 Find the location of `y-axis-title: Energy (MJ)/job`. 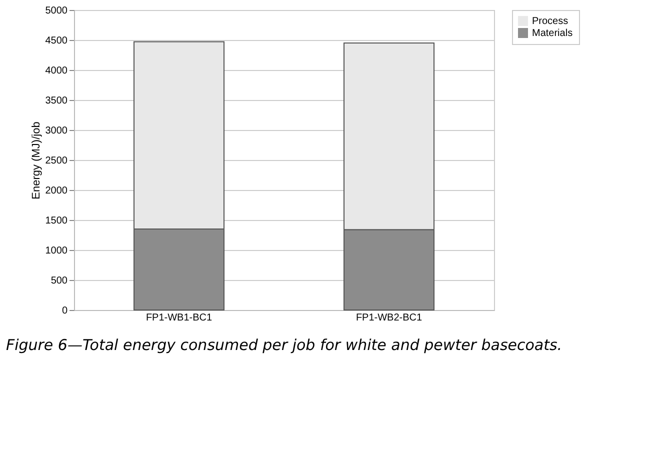

y-axis-title: Energy (MJ)/job is located at coordinates (36, 161).